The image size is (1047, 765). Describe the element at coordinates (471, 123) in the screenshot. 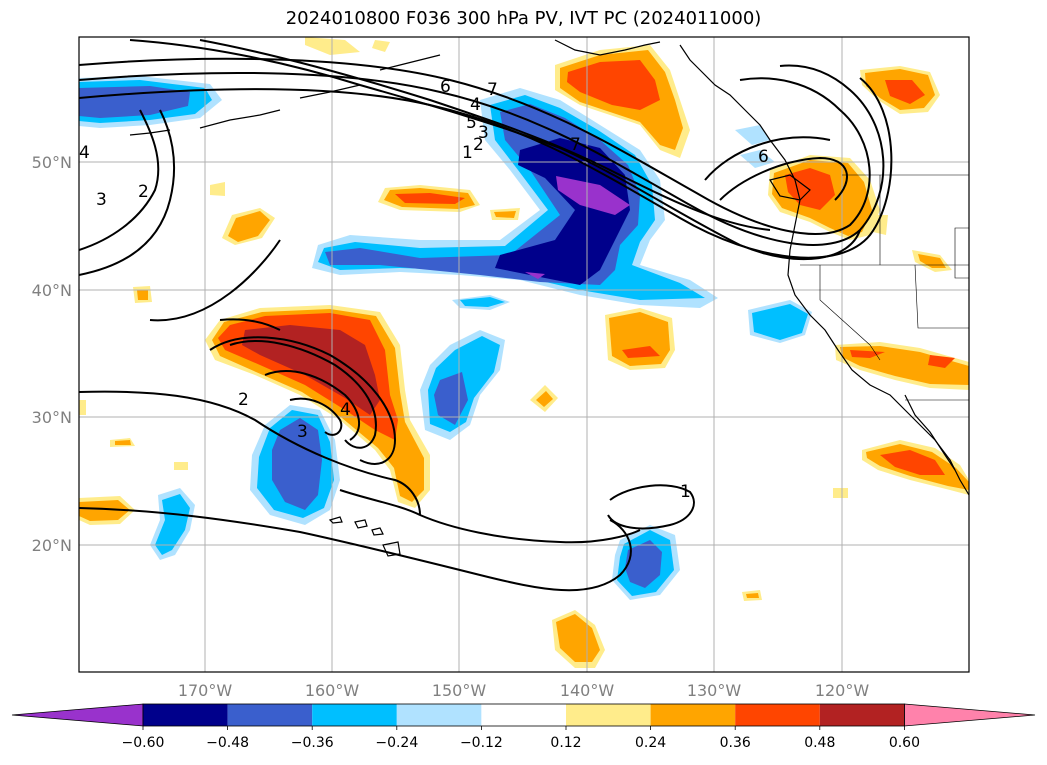

I see `contour-label: 5` at that location.